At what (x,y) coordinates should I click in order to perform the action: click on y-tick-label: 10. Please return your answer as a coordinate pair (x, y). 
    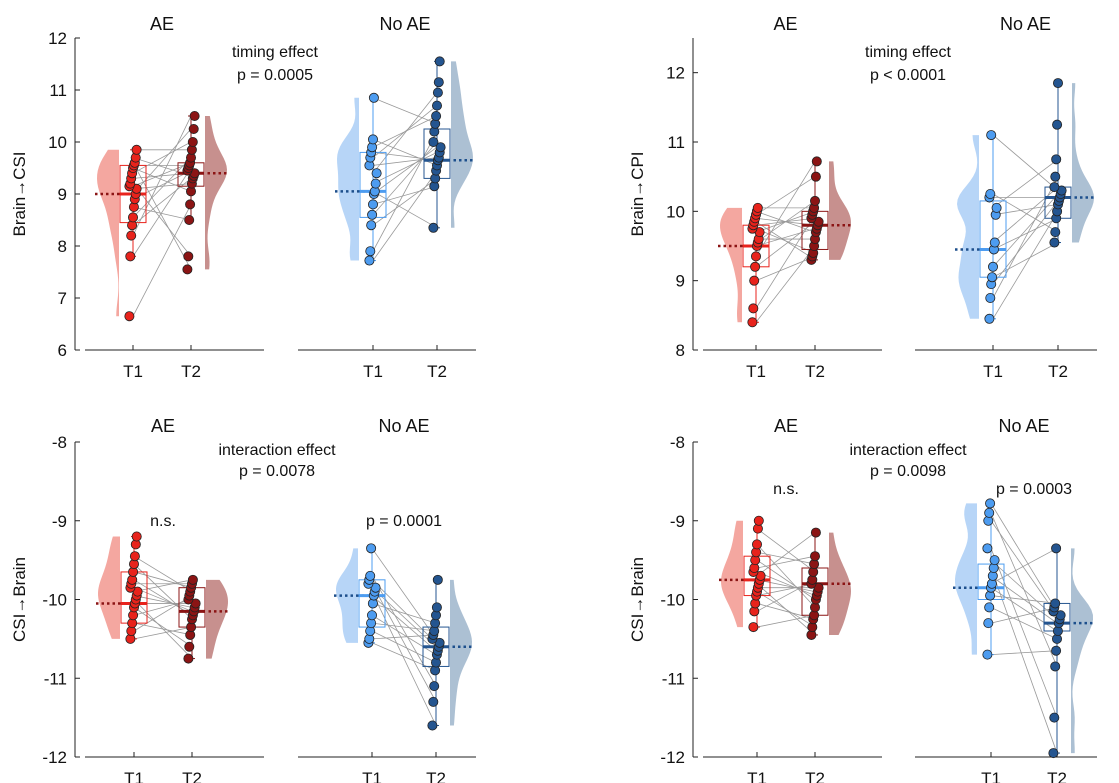
    Looking at the image, I should click on (57, 142).